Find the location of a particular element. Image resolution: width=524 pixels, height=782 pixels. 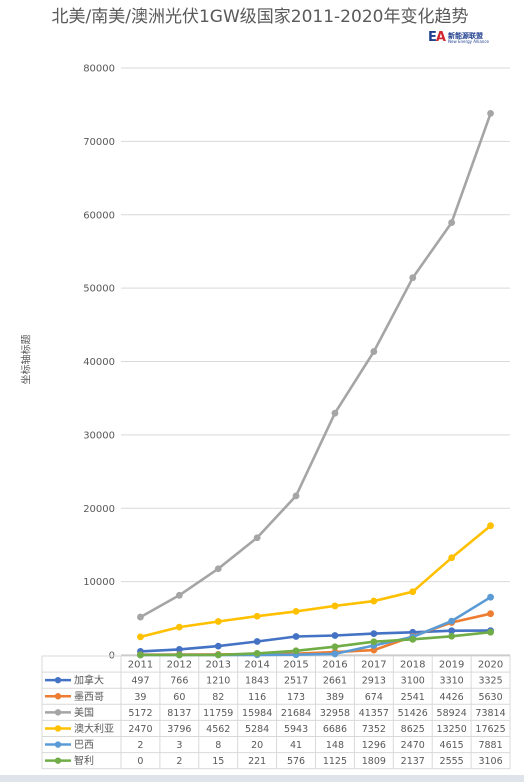

data-table-cell: 497 is located at coordinates (140, 681).